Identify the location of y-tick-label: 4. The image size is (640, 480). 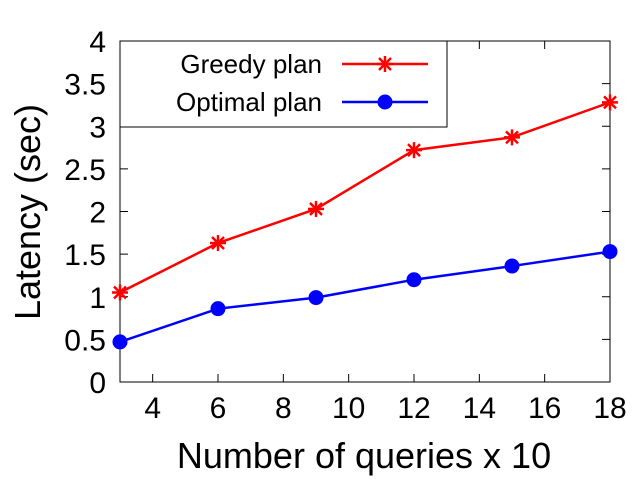
(97, 42).